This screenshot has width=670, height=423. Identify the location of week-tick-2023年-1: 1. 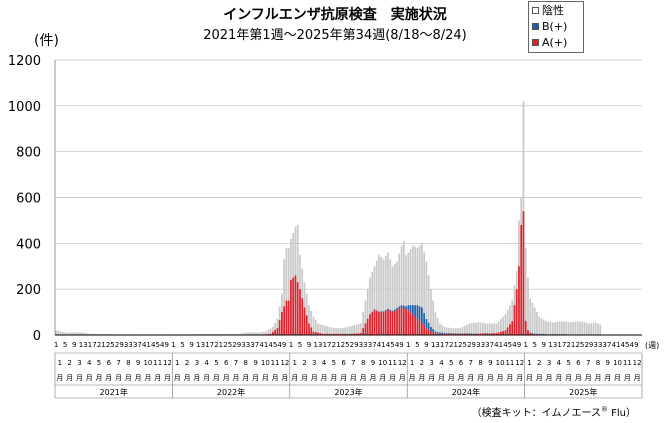
(291, 345).